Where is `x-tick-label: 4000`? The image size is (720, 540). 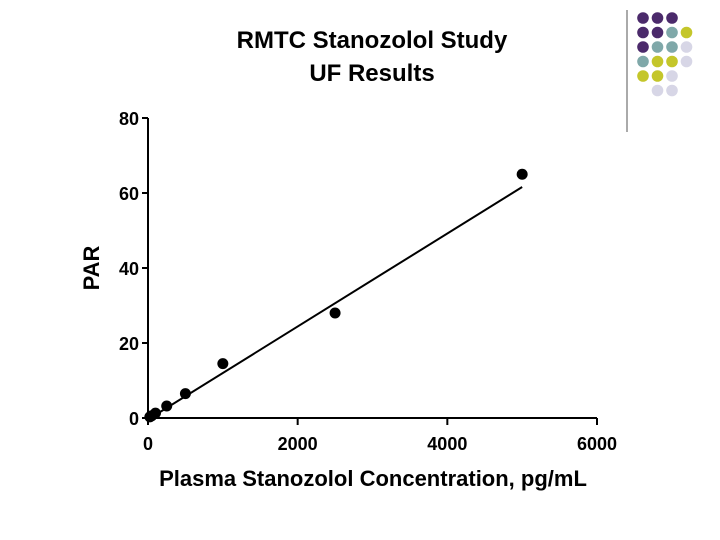 x-tick-label: 4000 is located at coordinates (447, 444).